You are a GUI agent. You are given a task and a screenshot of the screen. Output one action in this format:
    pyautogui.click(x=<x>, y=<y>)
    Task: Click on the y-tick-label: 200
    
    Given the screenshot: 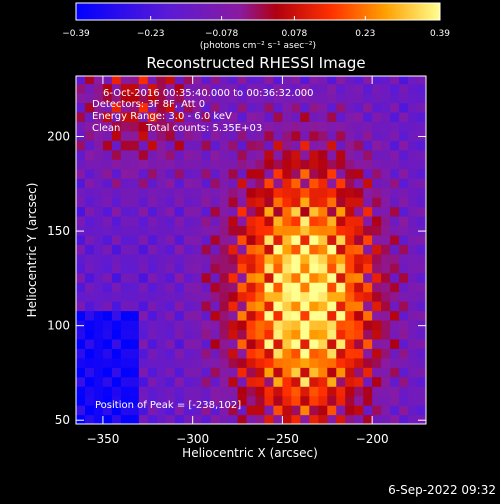 What is the action you would take?
    pyautogui.click(x=58, y=137)
    